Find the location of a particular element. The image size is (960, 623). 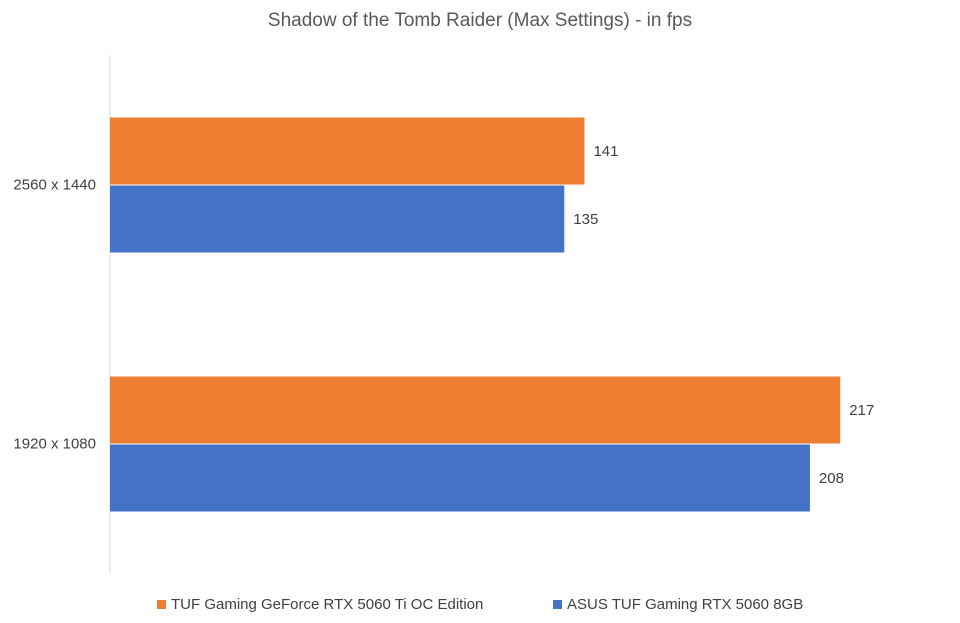

category-label: 1920 x 1080 is located at coordinates (54, 444).